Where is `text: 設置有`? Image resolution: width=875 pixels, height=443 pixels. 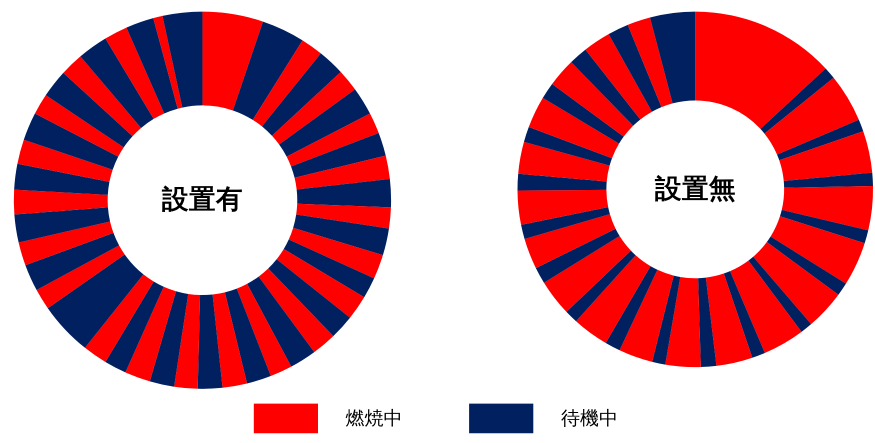 text: 設置有 is located at coordinates (201, 200).